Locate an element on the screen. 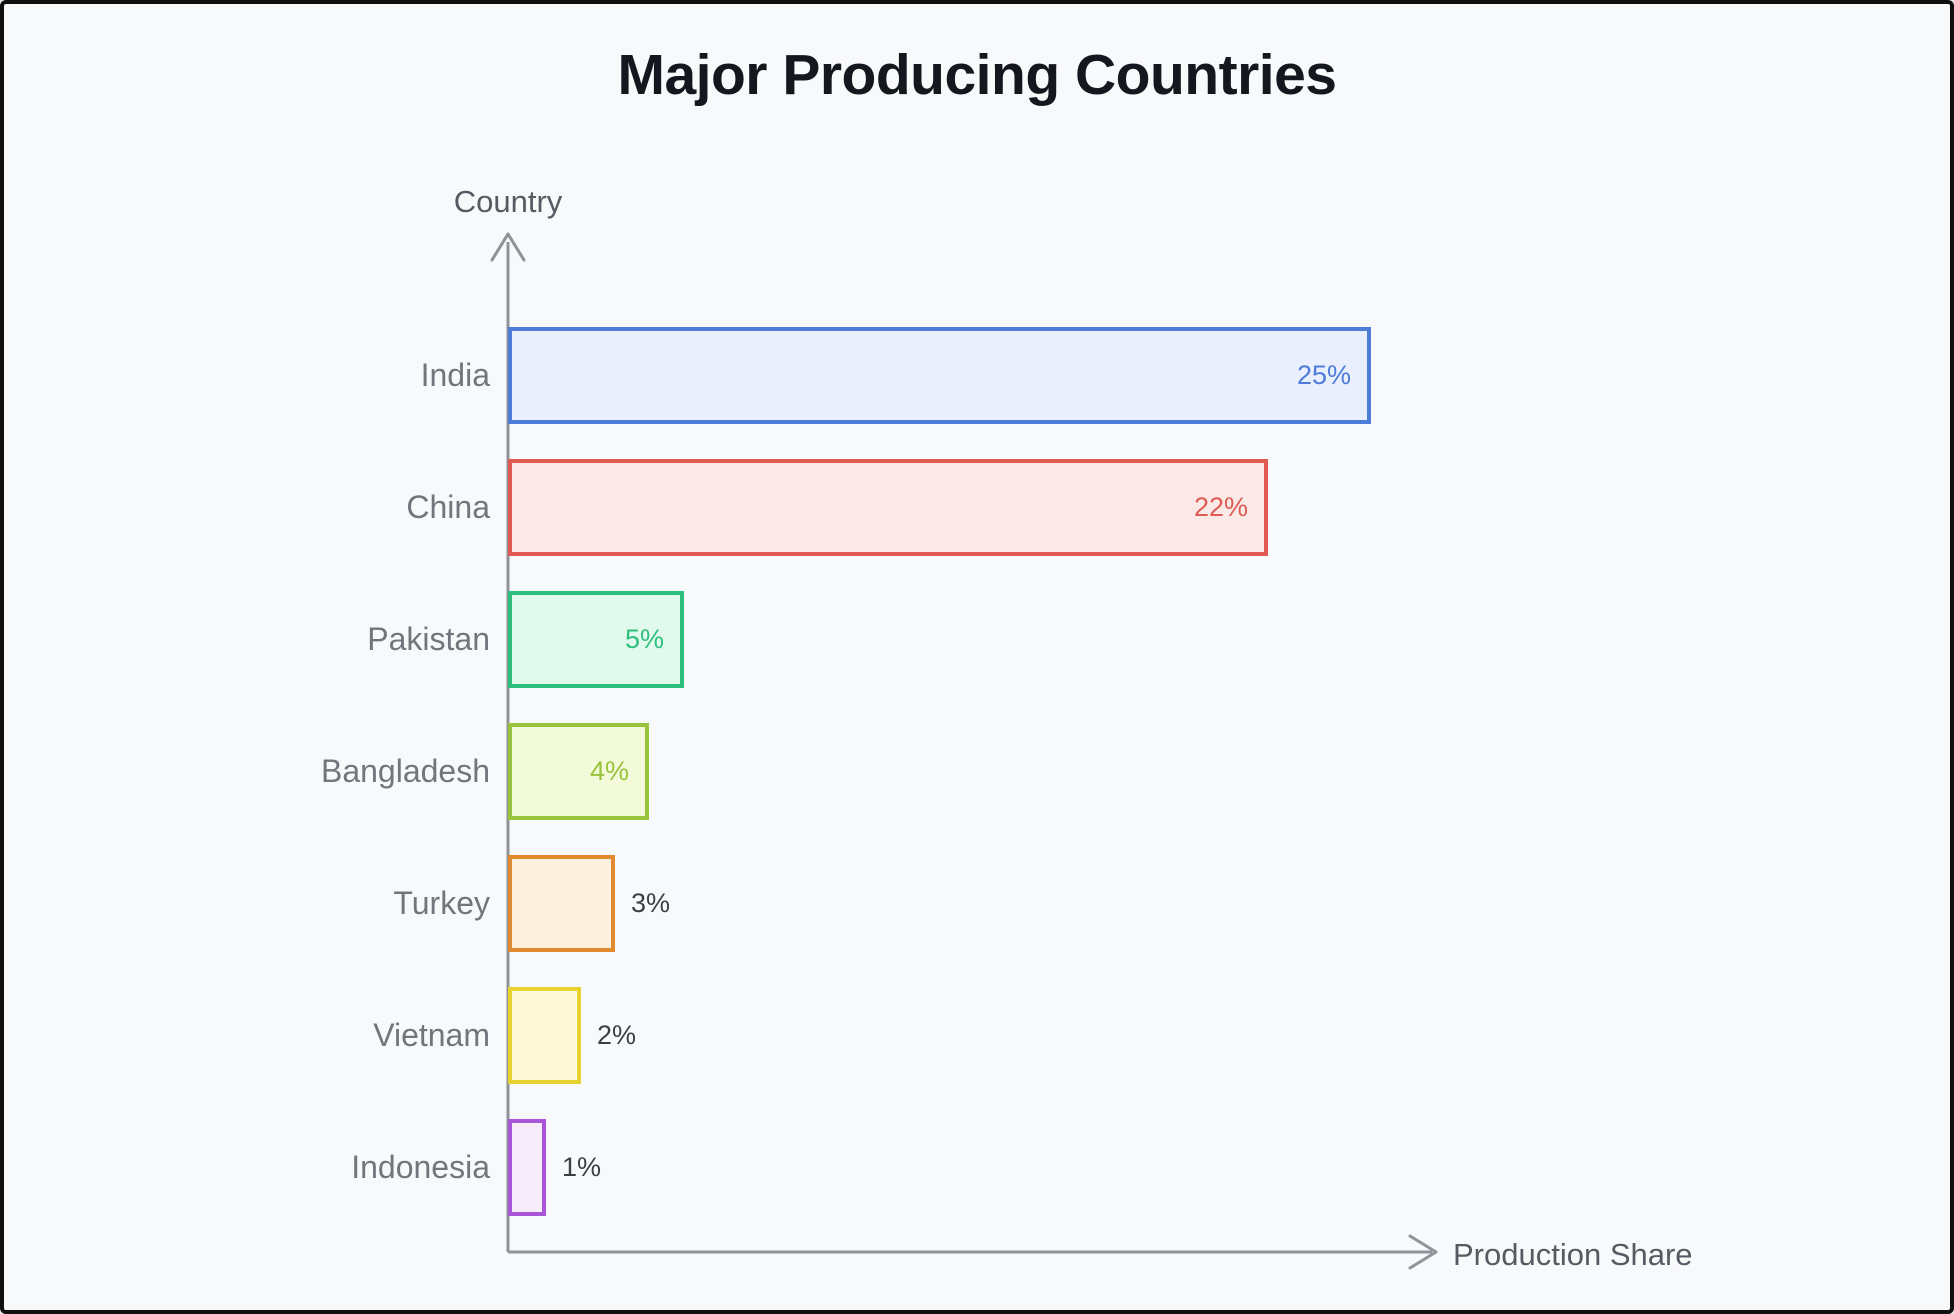 The image size is (1954, 1314). category-label: Pakistan is located at coordinates (428, 639).